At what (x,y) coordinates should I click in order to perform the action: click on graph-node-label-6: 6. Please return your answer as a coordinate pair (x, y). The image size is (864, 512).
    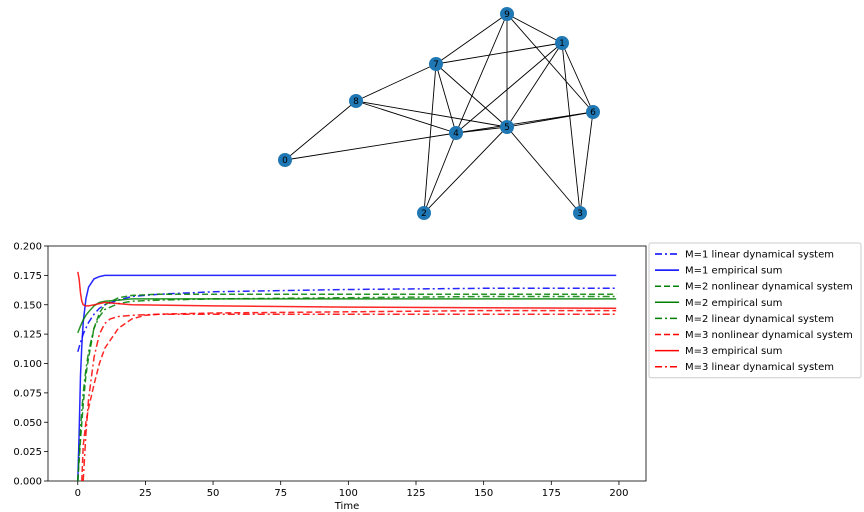
    Looking at the image, I should click on (593, 113).